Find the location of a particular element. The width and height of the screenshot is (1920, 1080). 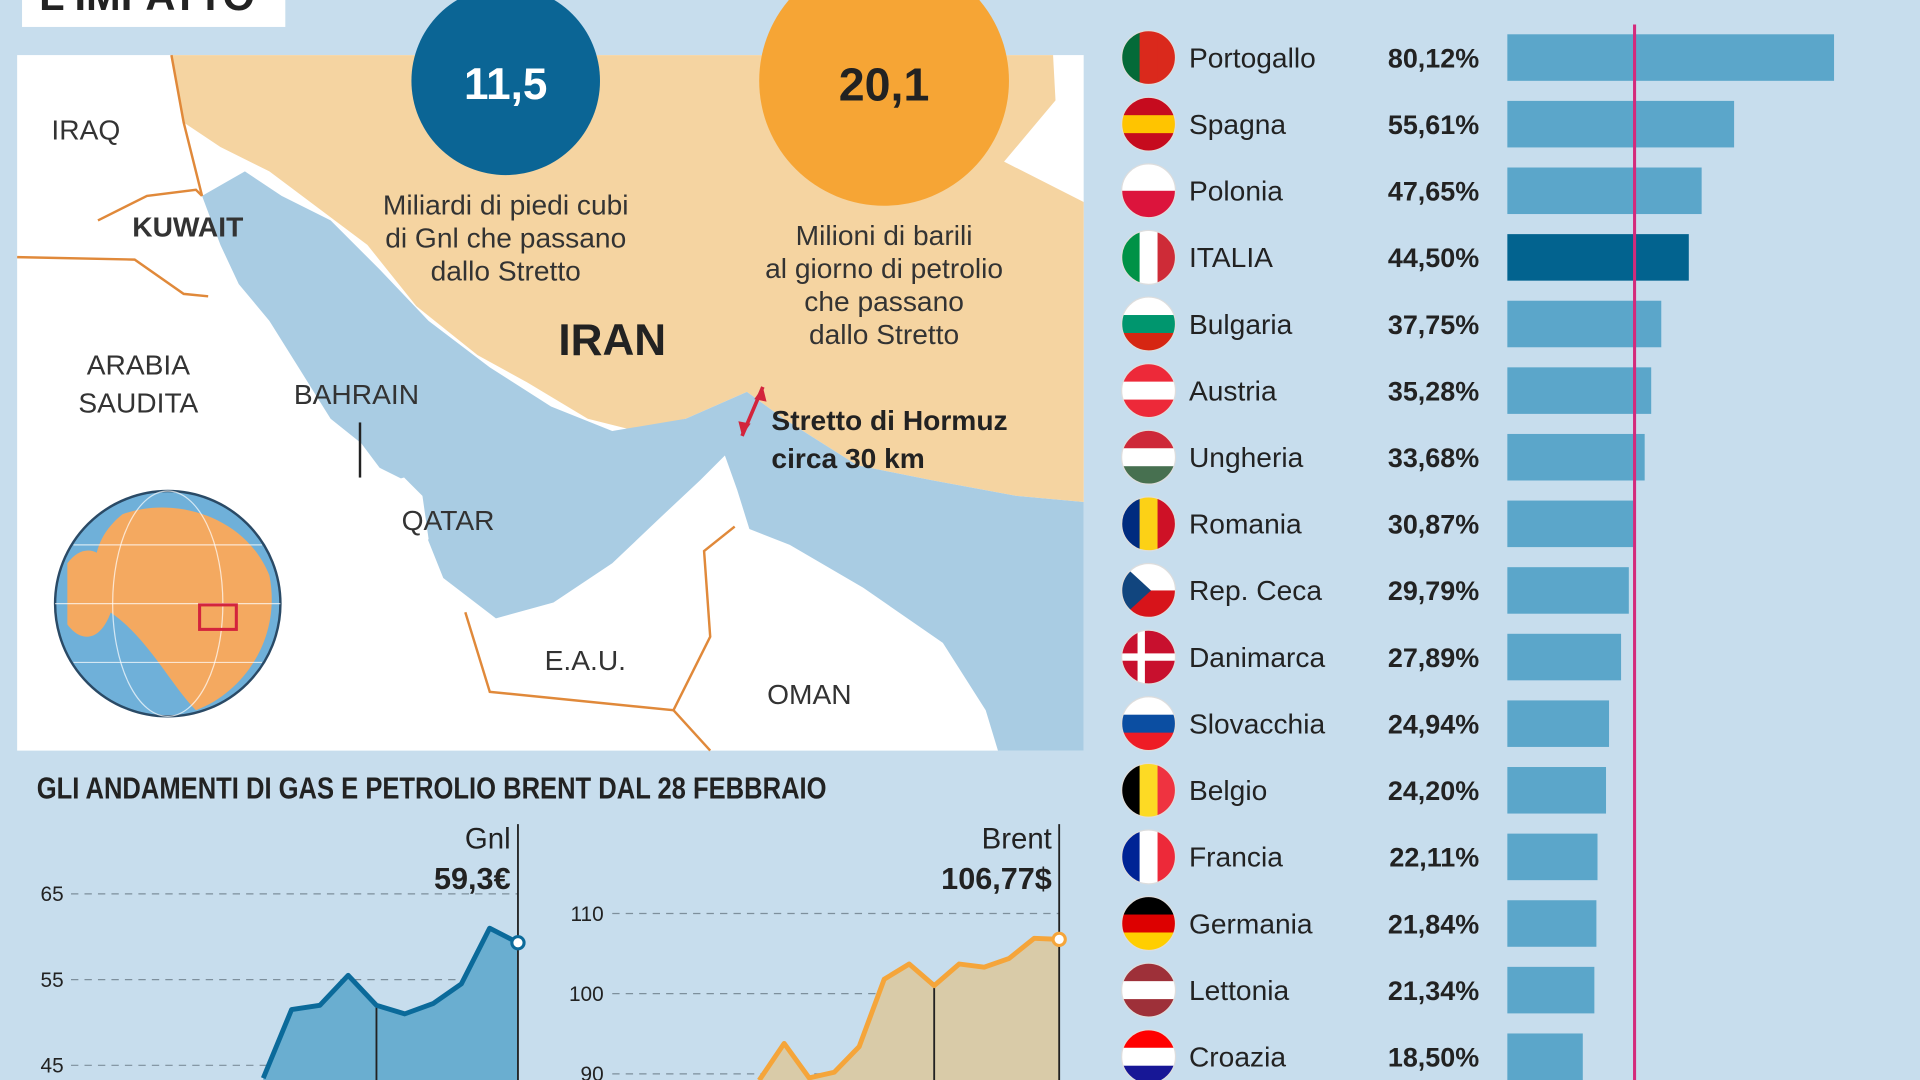

value-label: 18,50% is located at coordinates (1433, 1058).